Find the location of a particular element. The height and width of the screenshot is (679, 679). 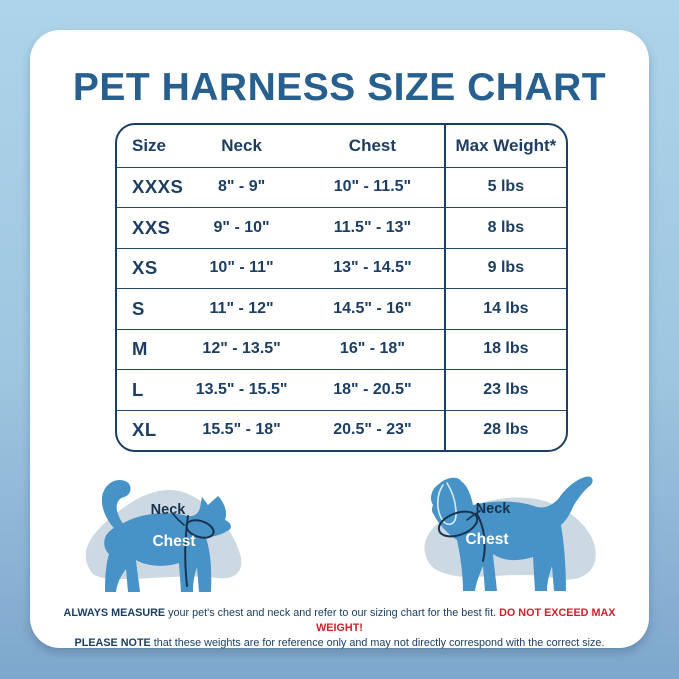

chest-cell: 20.5" - 23" is located at coordinates (373, 429).